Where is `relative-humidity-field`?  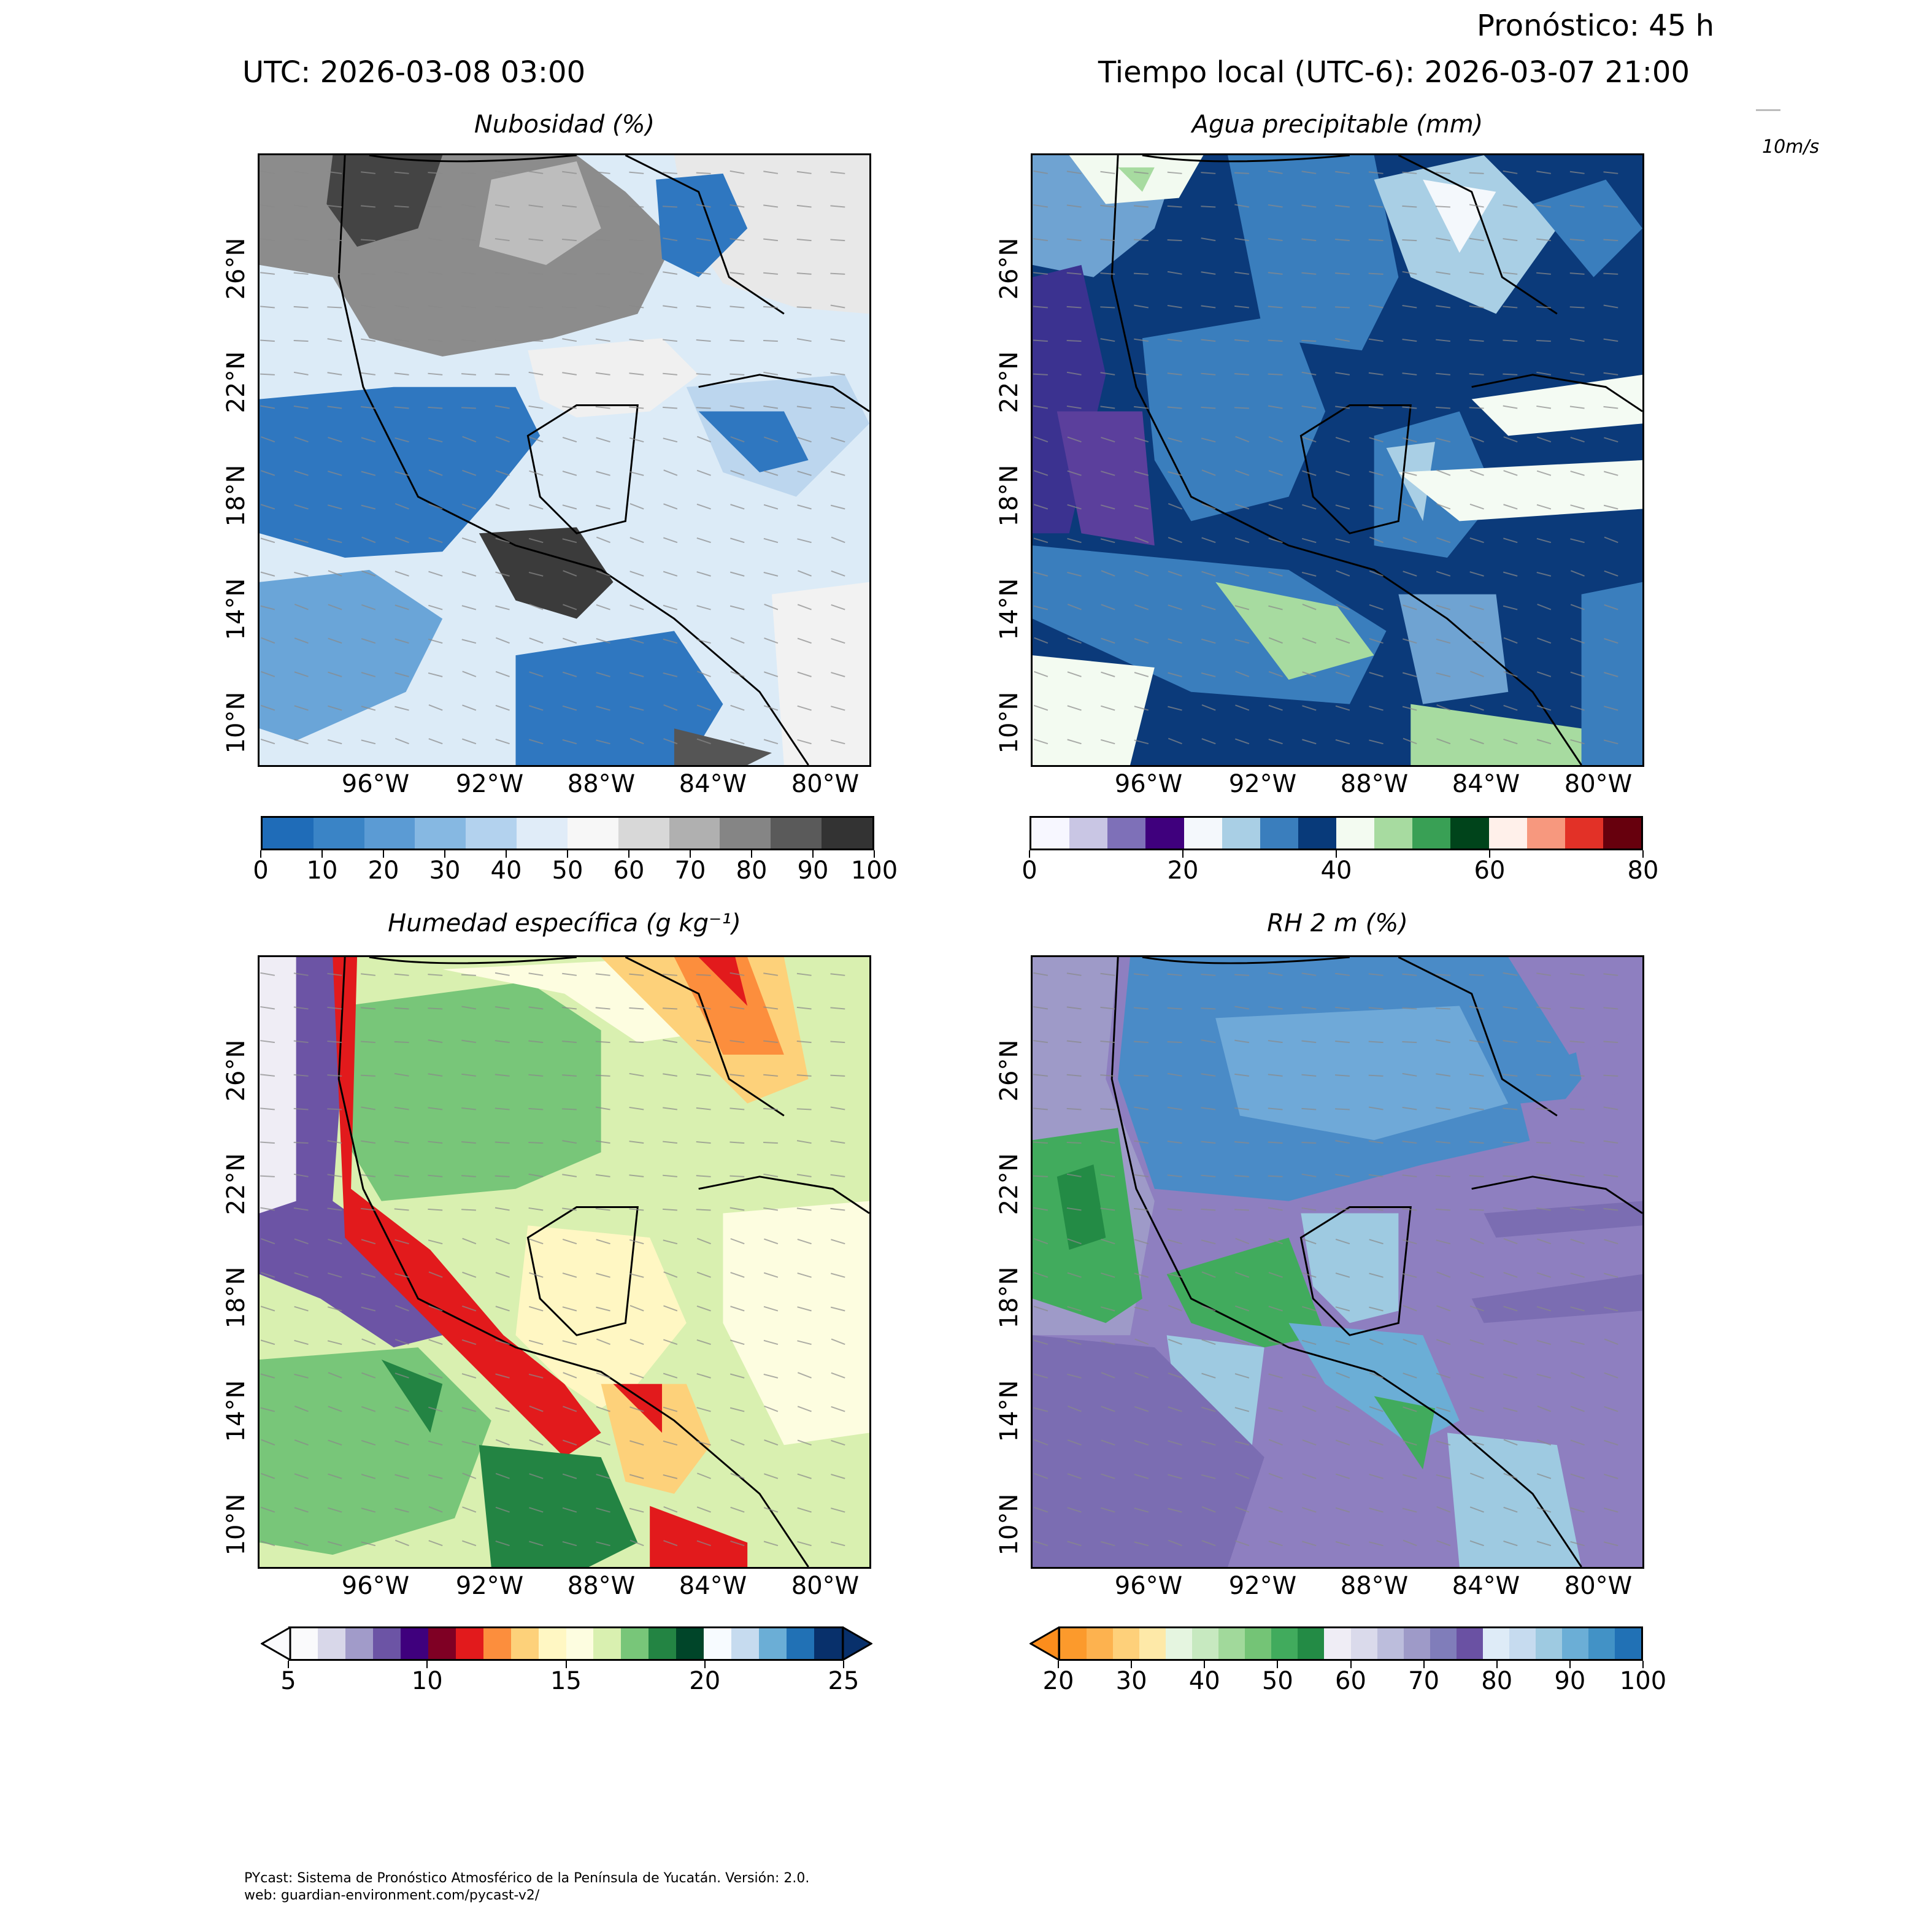
relative-humidity-field is located at coordinates (1337, 1262).